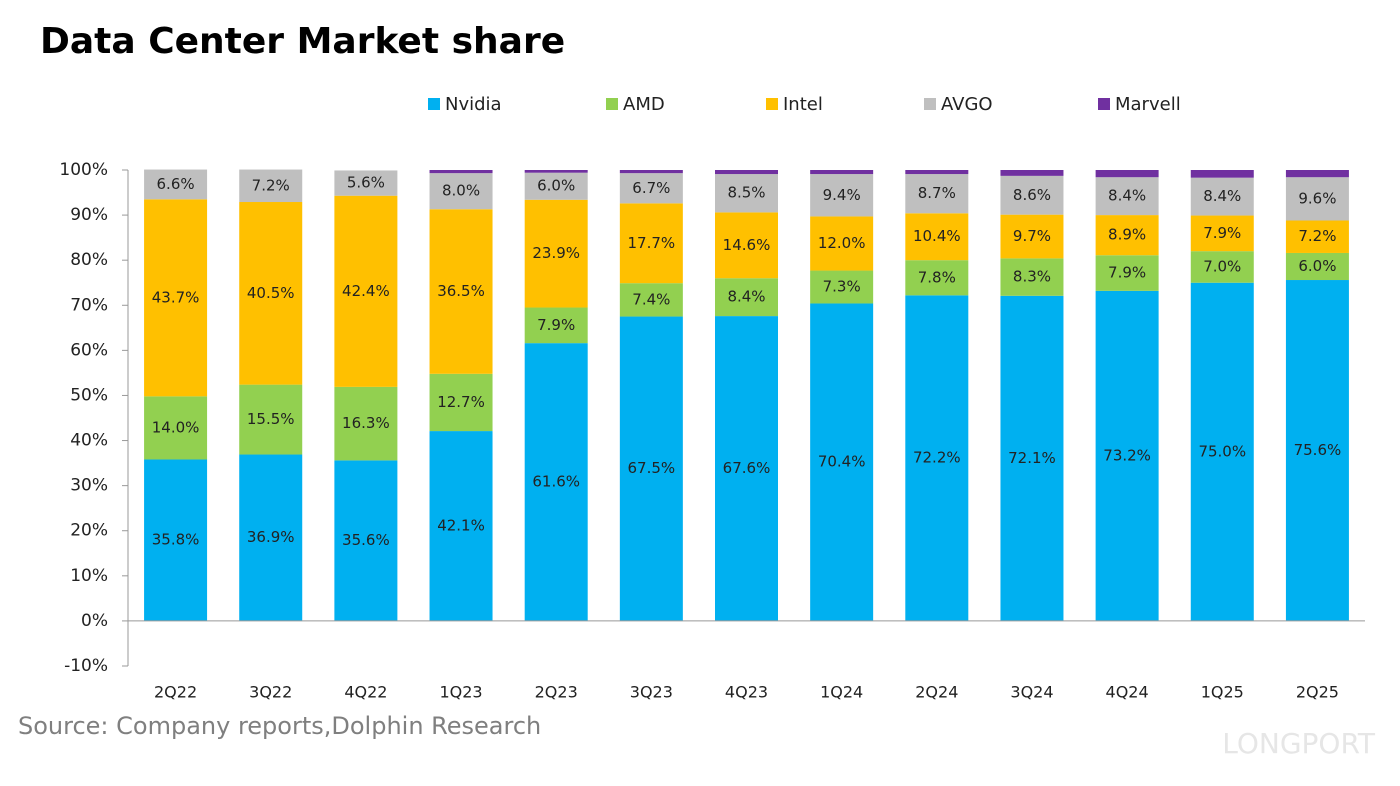  Describe the element at coordinates (83, 170) in the screenshot. I see `y-tick-label: 100%` at that location.